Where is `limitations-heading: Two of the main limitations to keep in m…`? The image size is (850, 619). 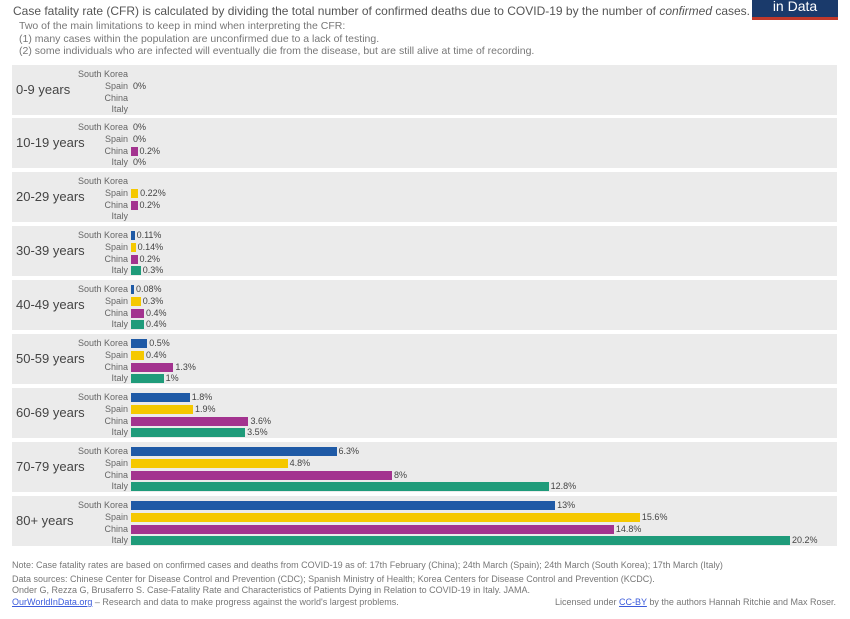 limitations-heading: Two of the main limitations to keep in m… is located at coordinates (182, 26).